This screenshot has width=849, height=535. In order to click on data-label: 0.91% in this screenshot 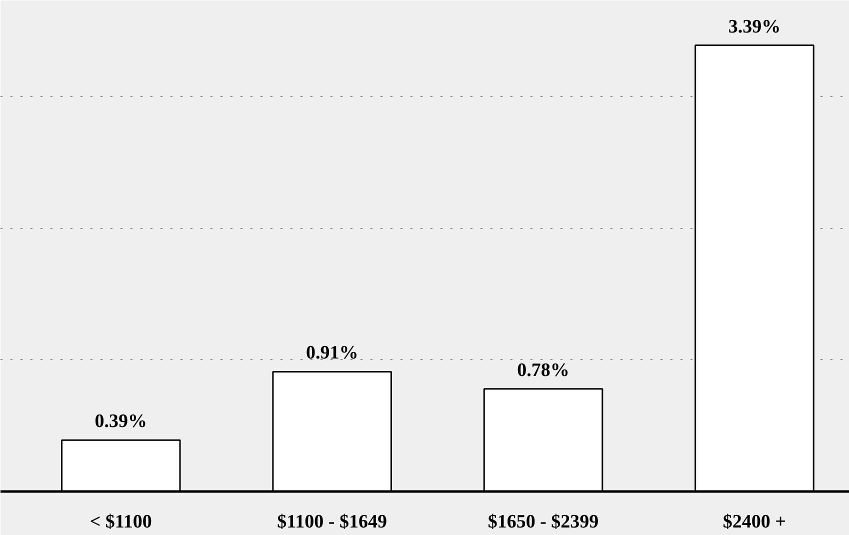, I will do `click(332, 353)`.